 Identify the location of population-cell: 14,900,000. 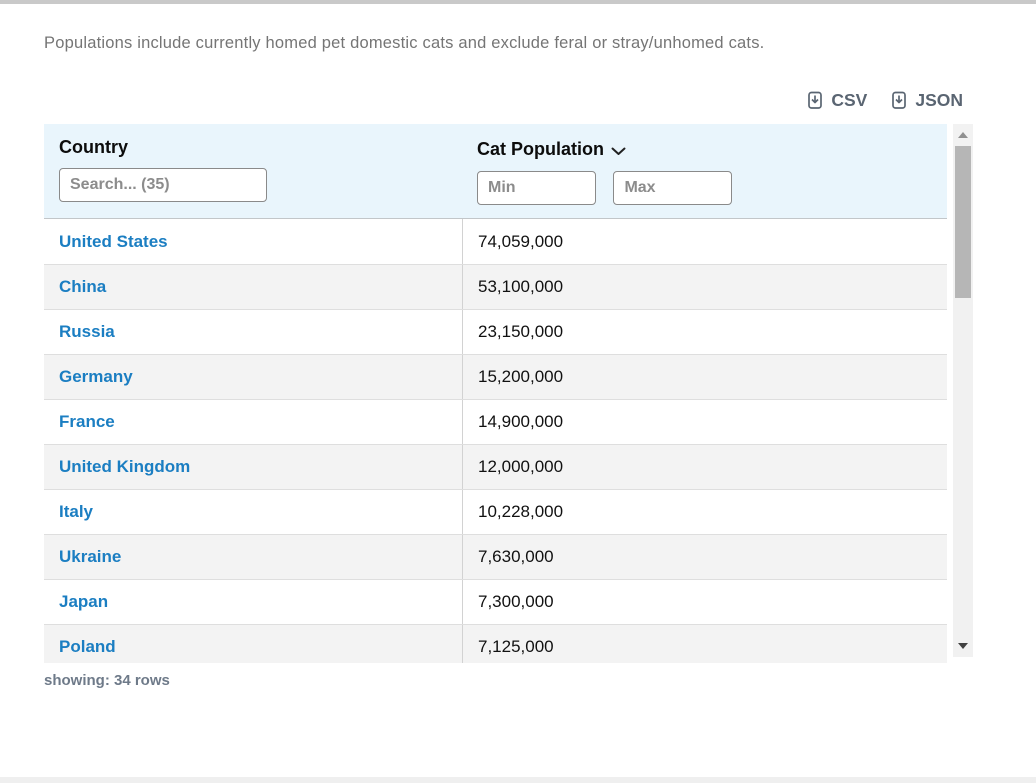
(704, 422).